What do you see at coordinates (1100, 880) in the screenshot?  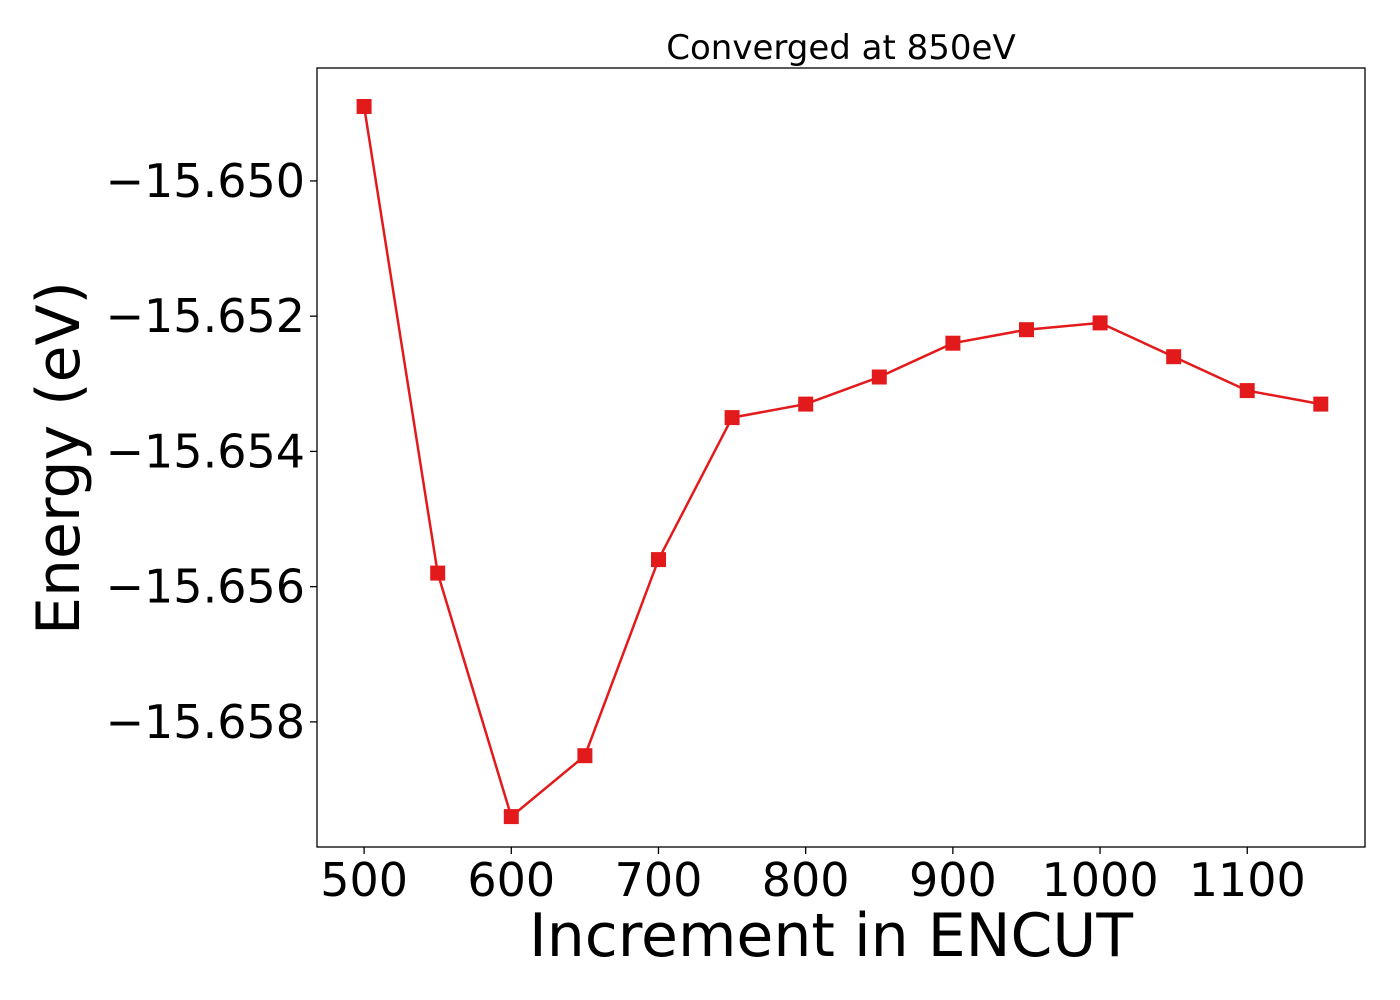 I see `x-tick-label: 1000` at bounding box center [1100, 880].